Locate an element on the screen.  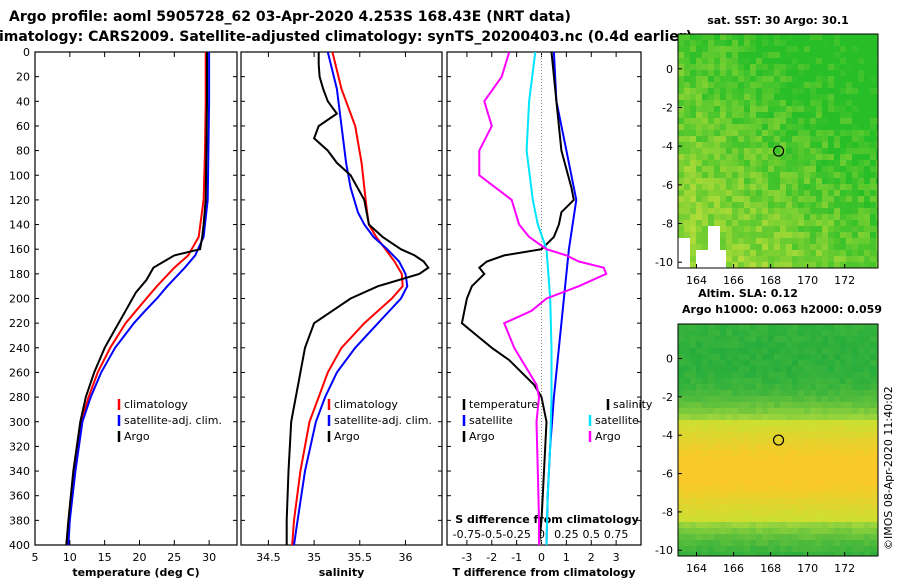
depth-tick-label: 360 is located at coordinates (19, 496).